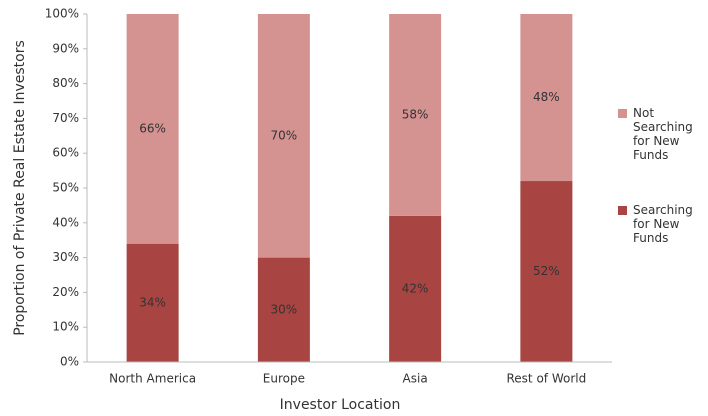  Describe the element at coordinates (65, 222) in the screenshot. I see `y-tick-label: 40%` at that location.